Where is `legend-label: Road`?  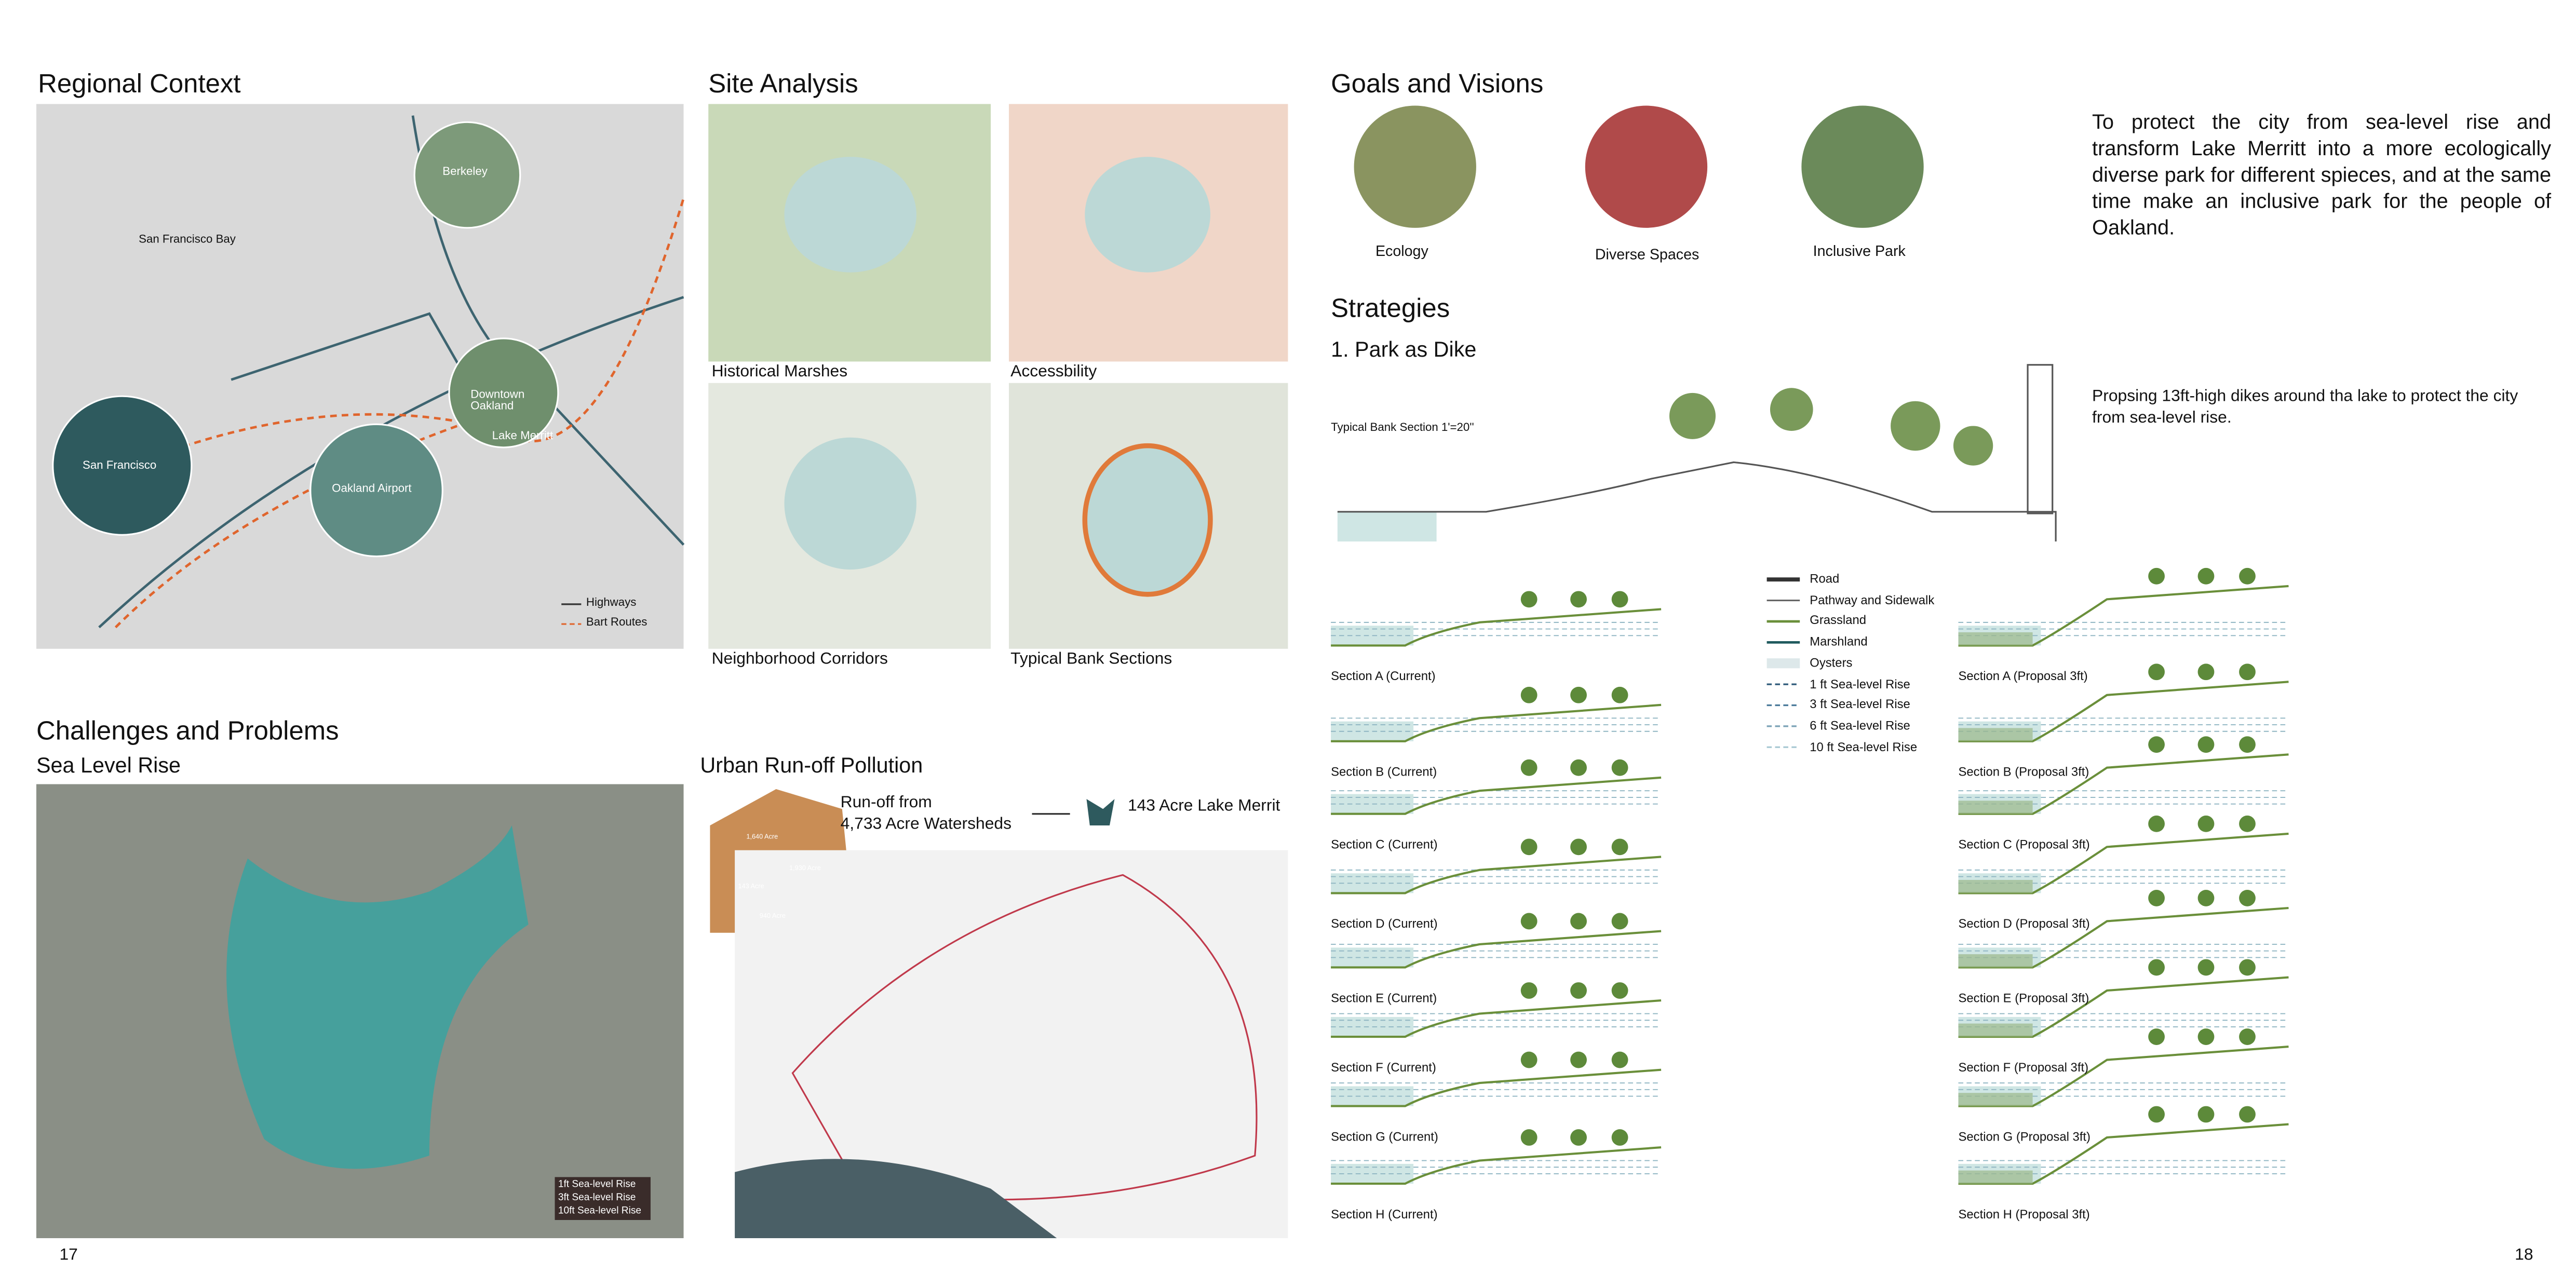
legend-label: Road is located at coordinates (1825, 578).